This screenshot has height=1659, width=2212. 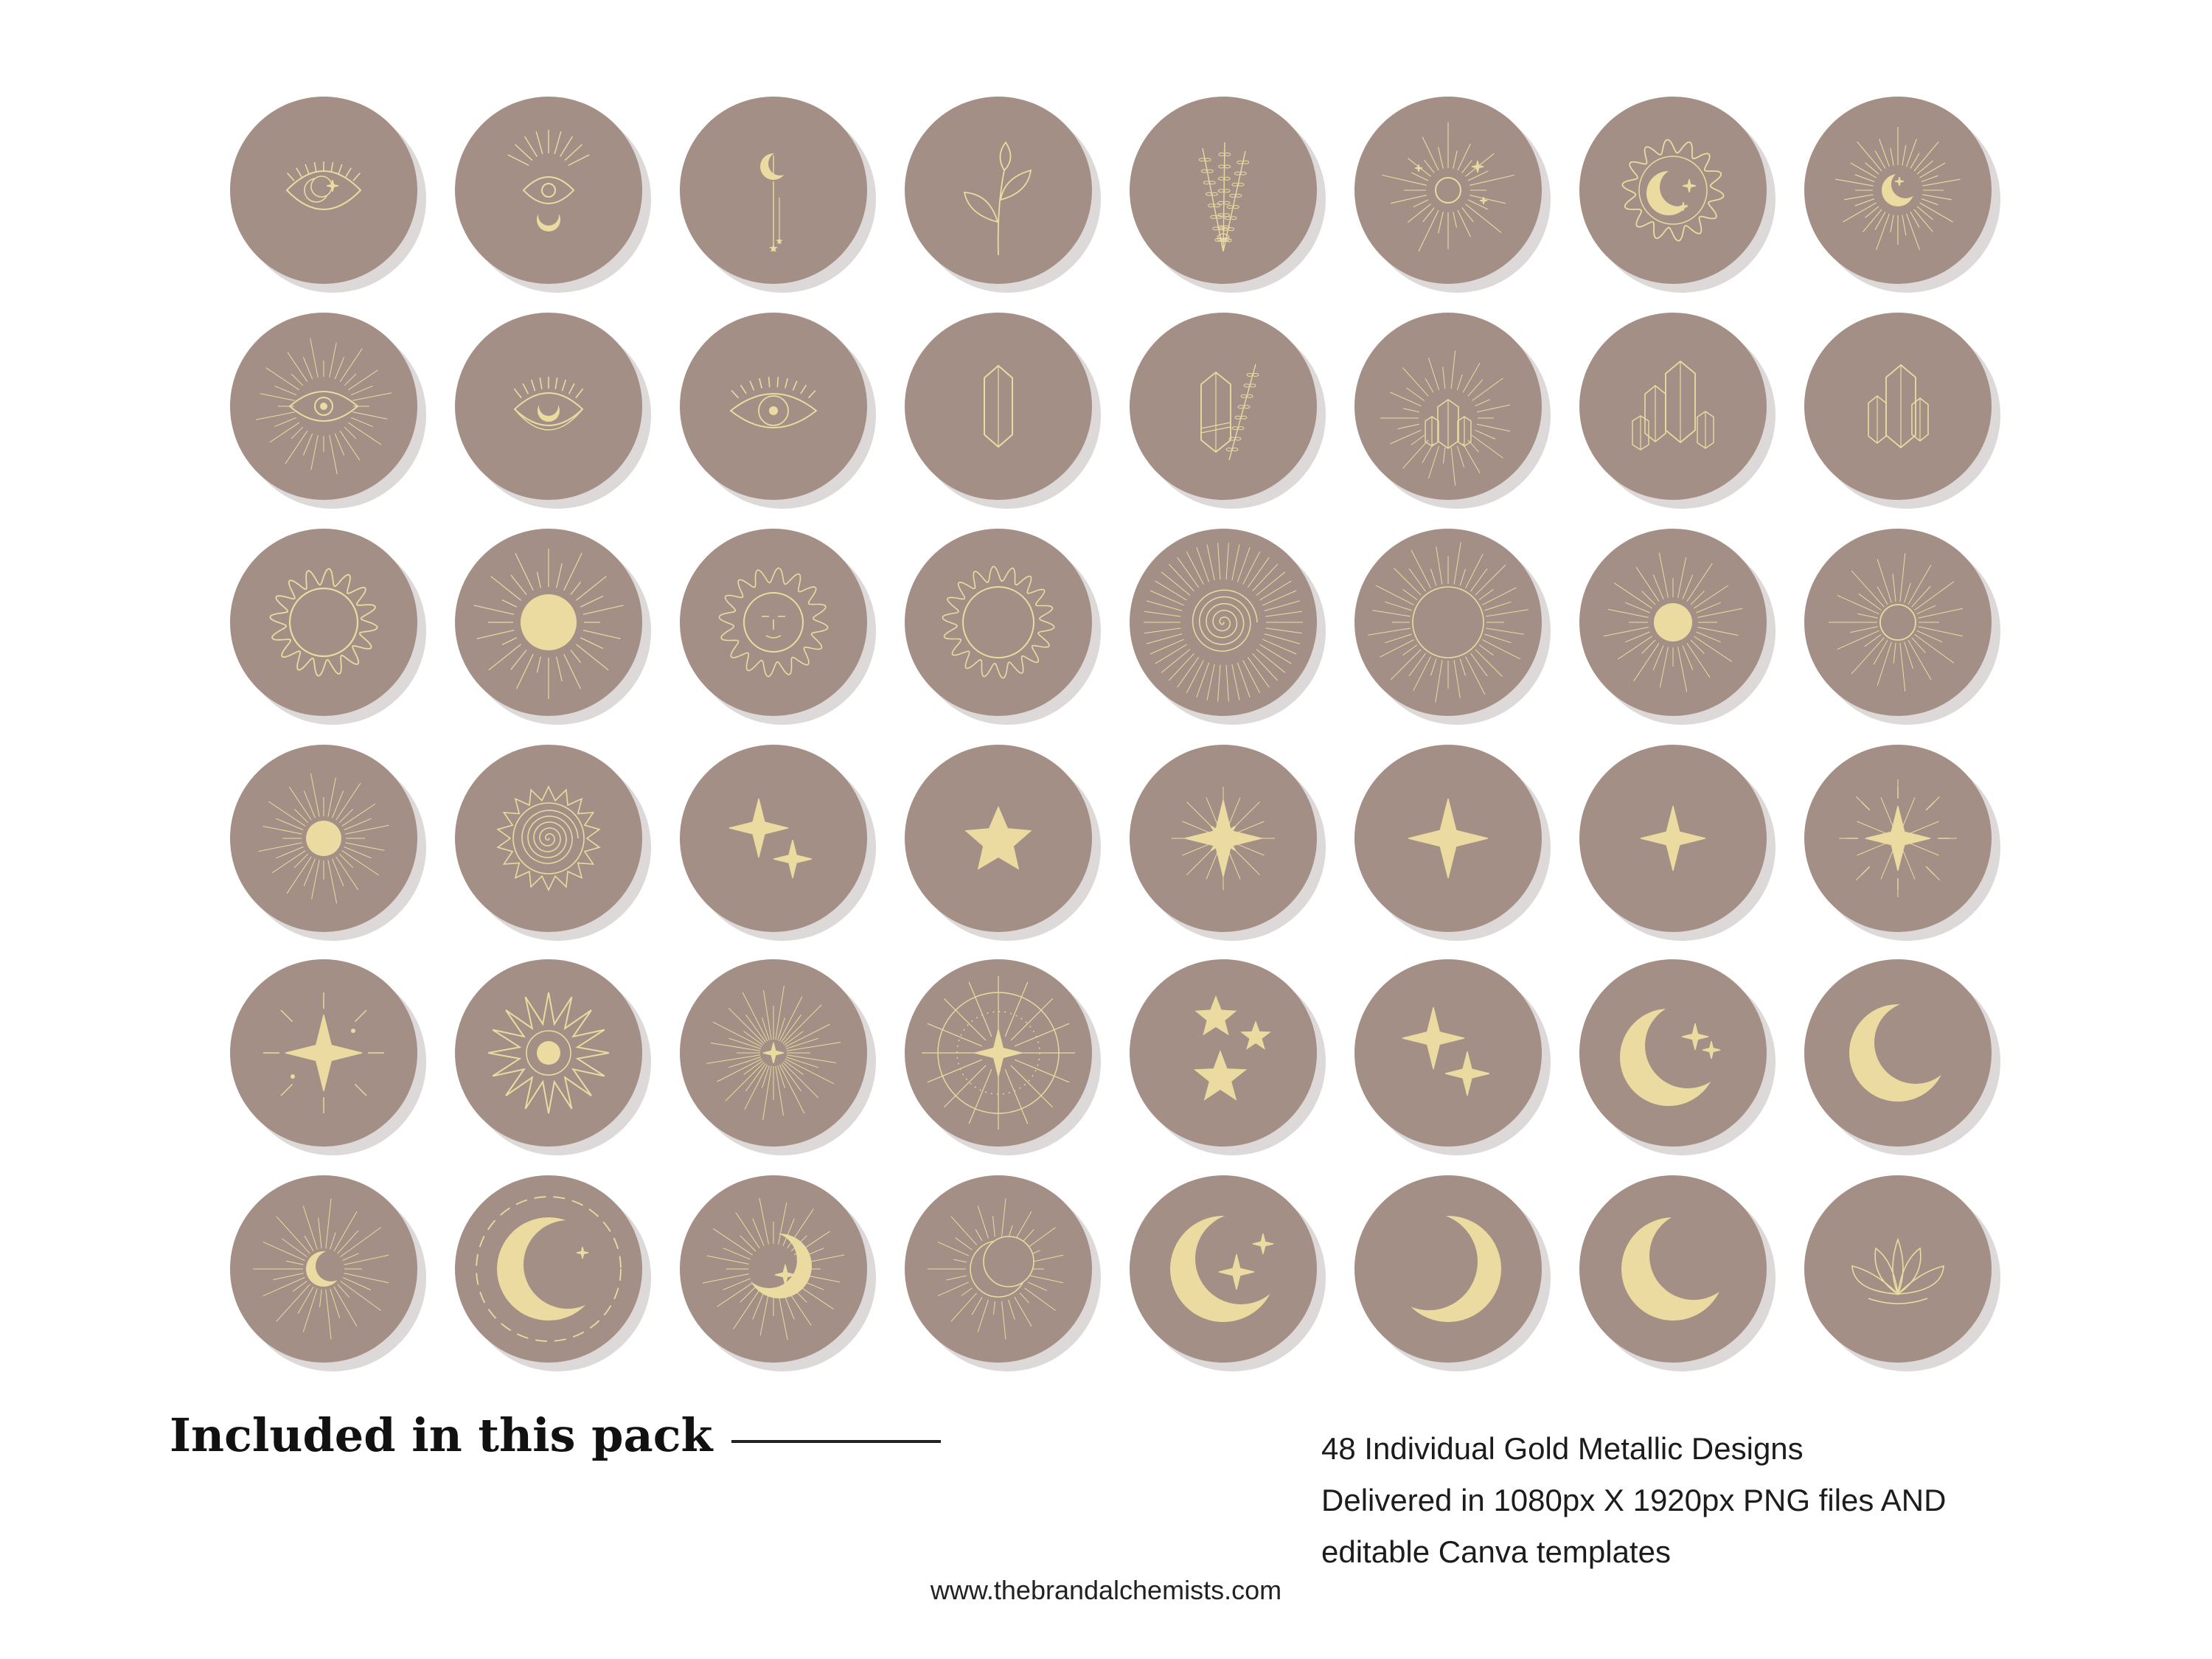 What do you see at coordinates (1673, 405) in the screenshot?
I see `crystal-cluster-icon` at bounding box center [1673, 405].